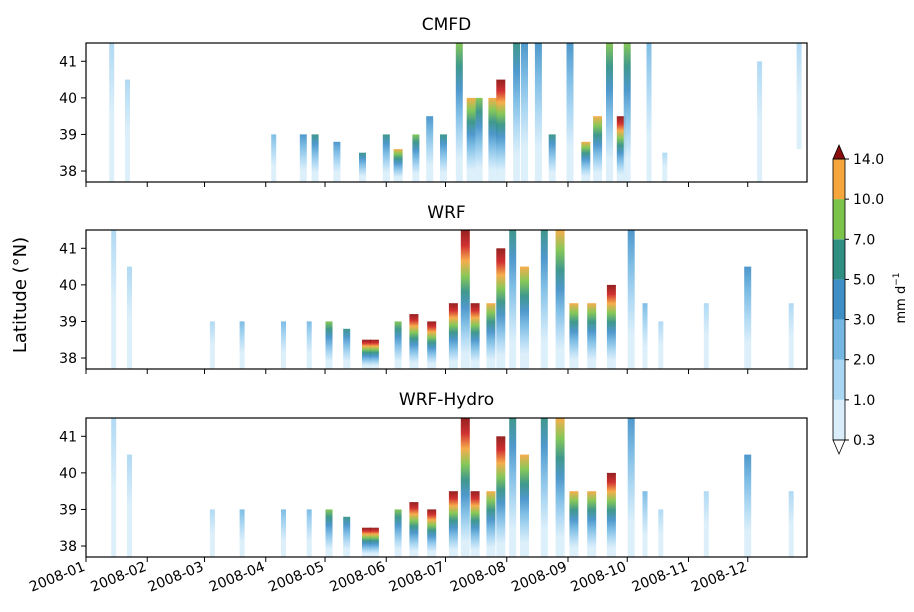 The image size is (914, 612). Describe the element at coordinates (358, 577) in the screenshot. I see `x-tick-label: 2008-06` at that location.